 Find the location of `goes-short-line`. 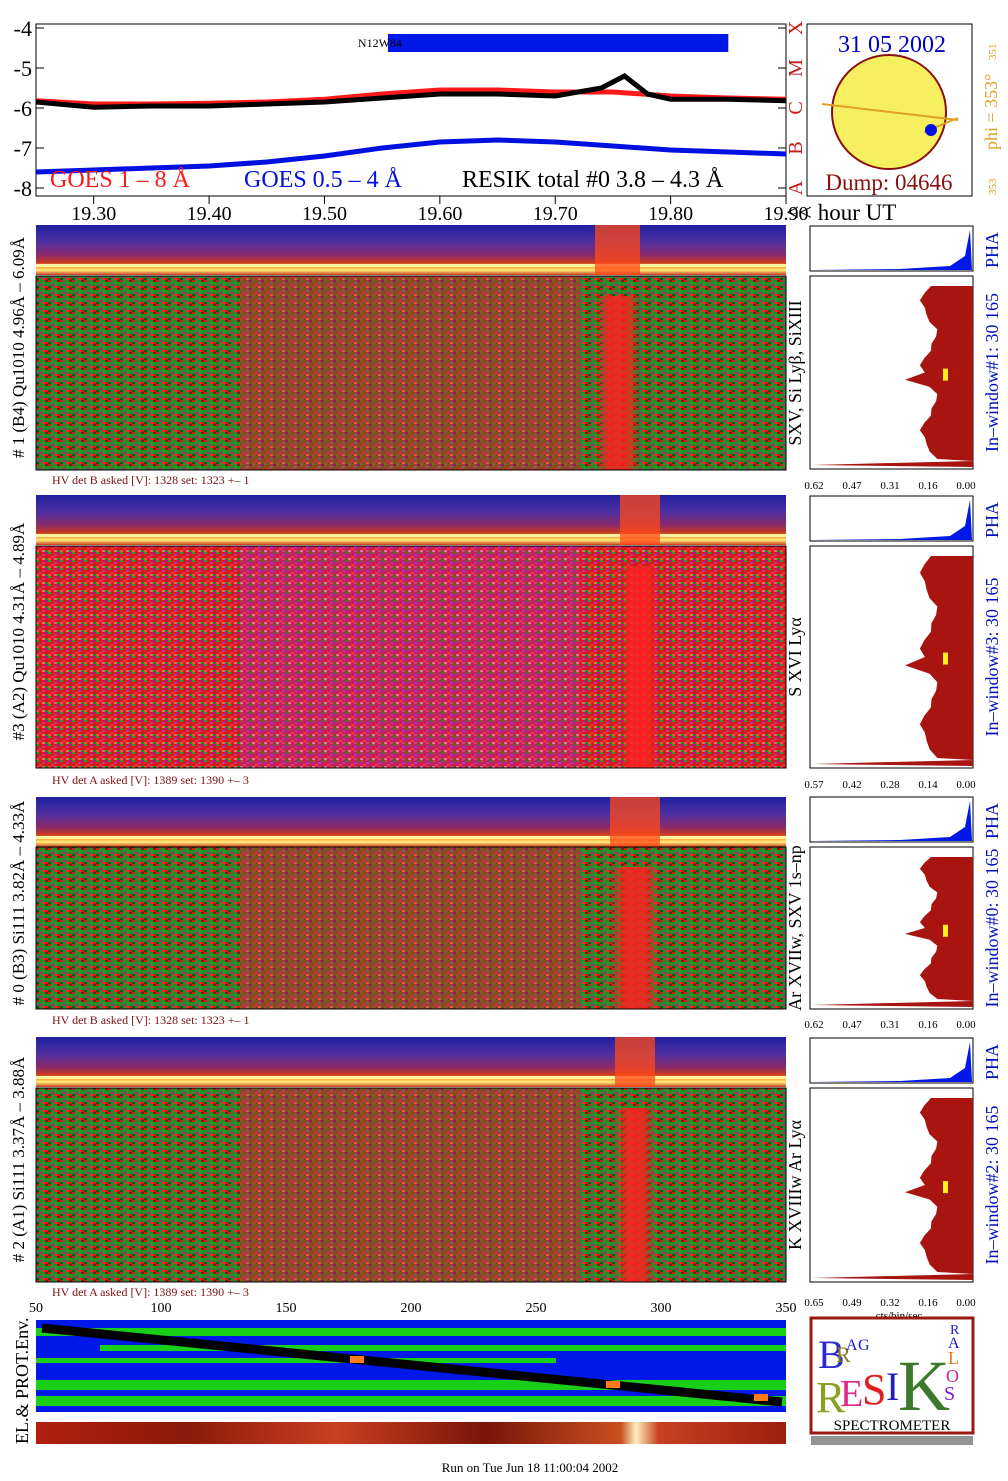

goes-short-line is located at coordinates (411, 156).